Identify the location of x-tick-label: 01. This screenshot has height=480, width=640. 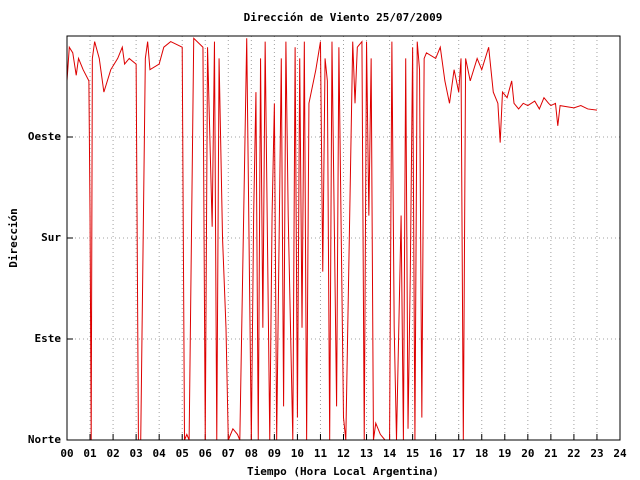
(90, 453).